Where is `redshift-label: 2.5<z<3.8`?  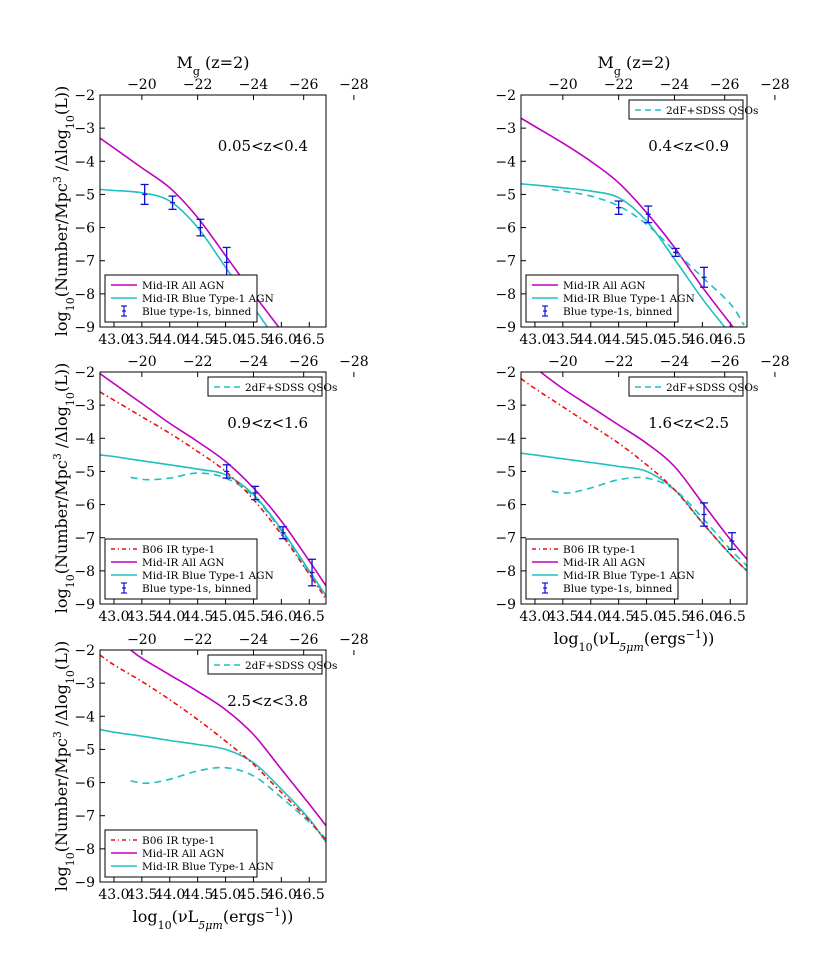
redshift-label: 2.5<z<3.8 is located at coordinates (267, 701).